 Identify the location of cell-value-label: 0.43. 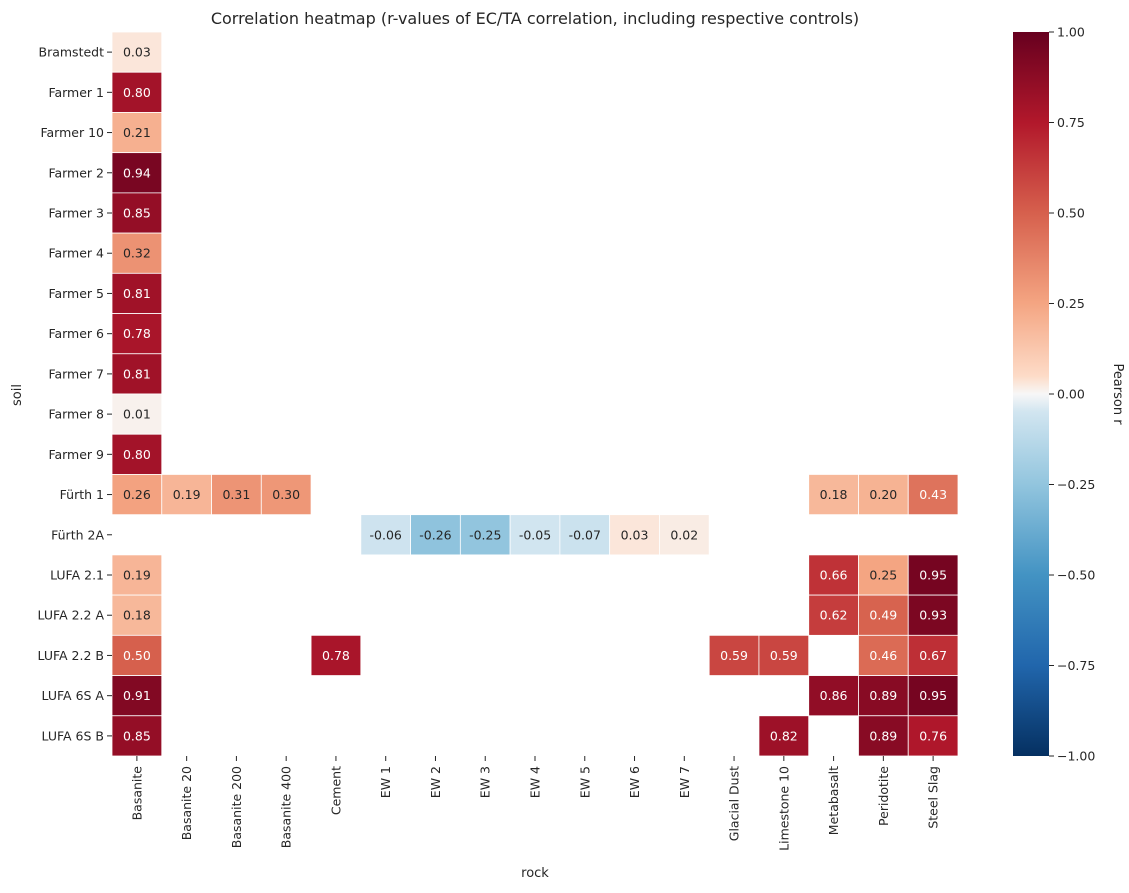
(933, 494).